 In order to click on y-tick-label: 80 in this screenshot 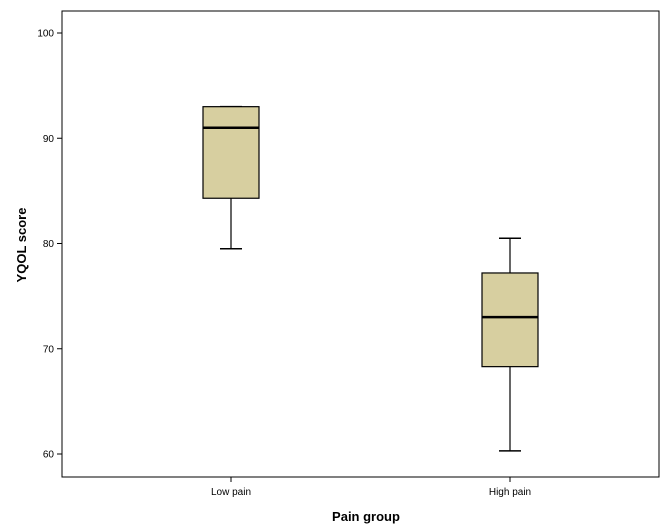, I will do `click(49, 244)`.